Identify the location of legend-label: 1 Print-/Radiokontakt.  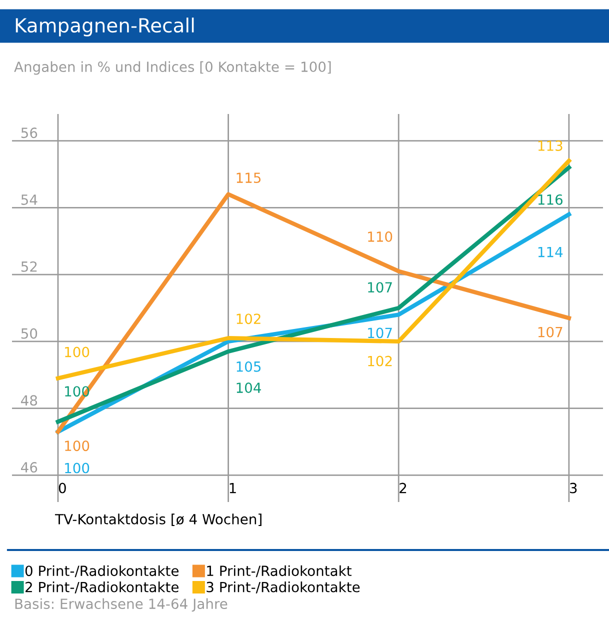
(279, 571).